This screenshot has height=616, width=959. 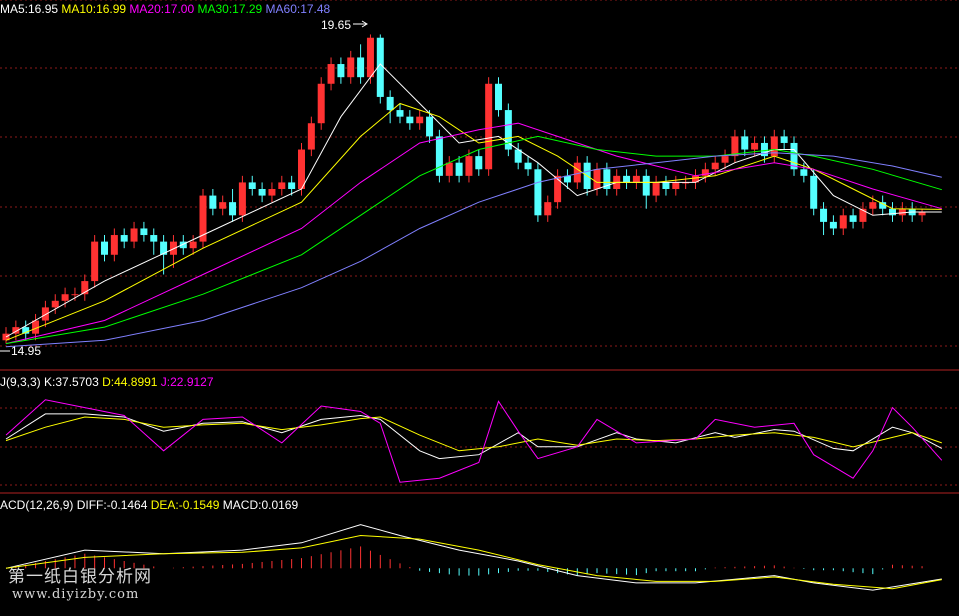 I want to click on kdj-legend: J(9,3,3) K:37.5703 D:44.8991 J:22.9127, so click(x=107, y=382).